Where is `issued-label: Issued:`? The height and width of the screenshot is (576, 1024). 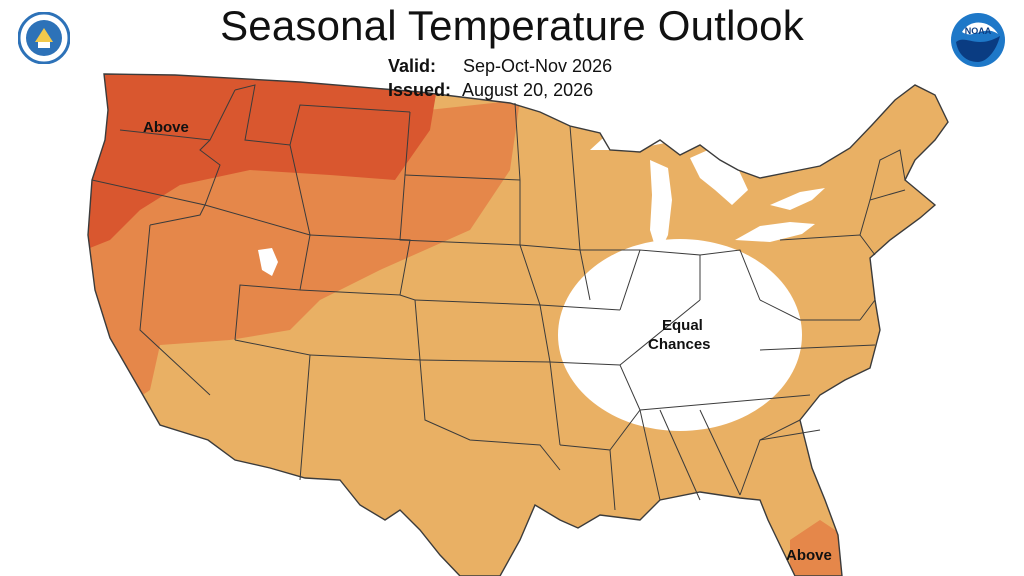 issued-label: Issued: is located at coordinates (420, 90).